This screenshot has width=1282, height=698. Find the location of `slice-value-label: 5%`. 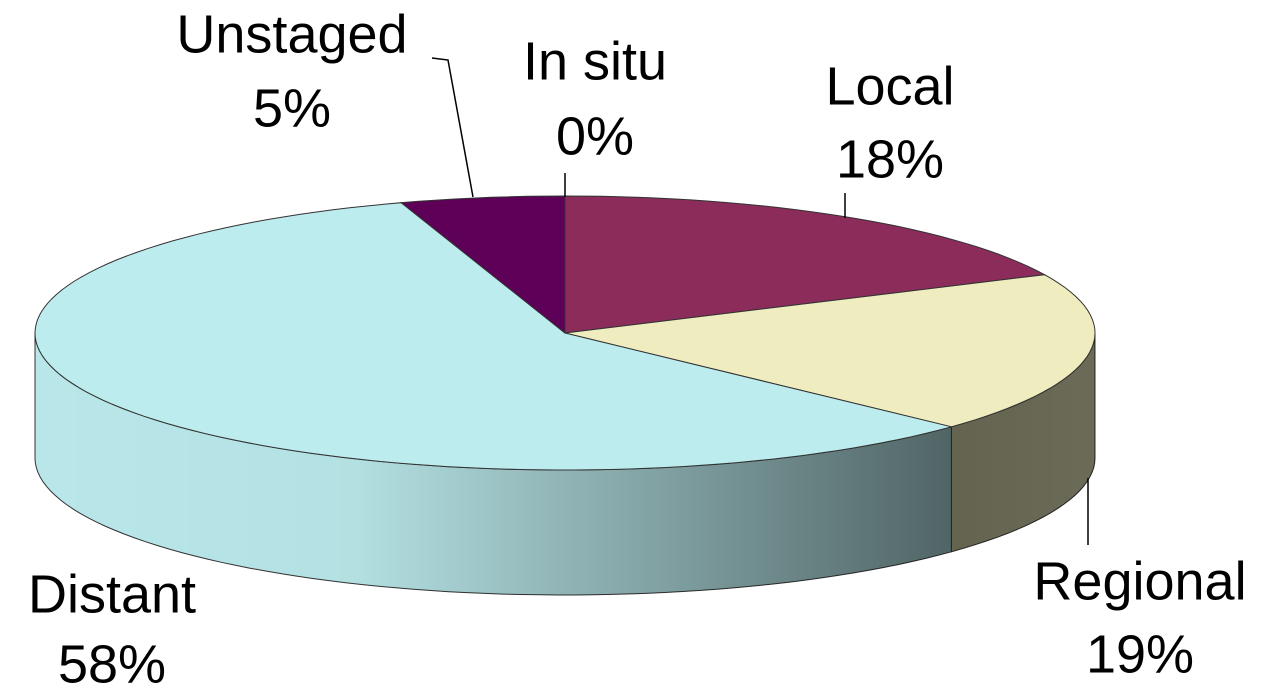

slice-value-label: 5% is located at coordinates (292, 108).